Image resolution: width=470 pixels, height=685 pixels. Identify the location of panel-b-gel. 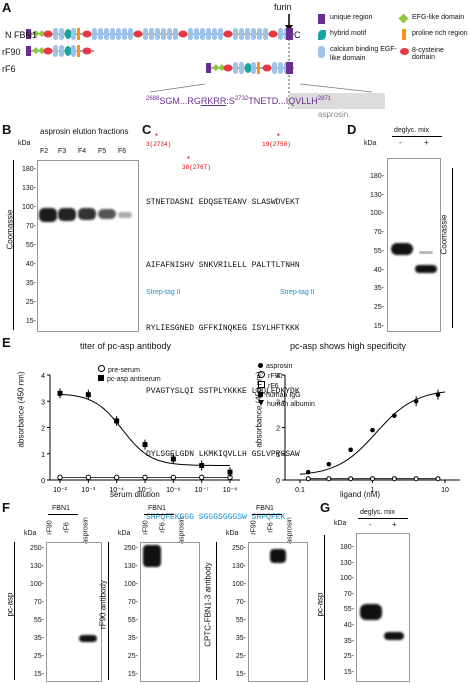
(88, 246).